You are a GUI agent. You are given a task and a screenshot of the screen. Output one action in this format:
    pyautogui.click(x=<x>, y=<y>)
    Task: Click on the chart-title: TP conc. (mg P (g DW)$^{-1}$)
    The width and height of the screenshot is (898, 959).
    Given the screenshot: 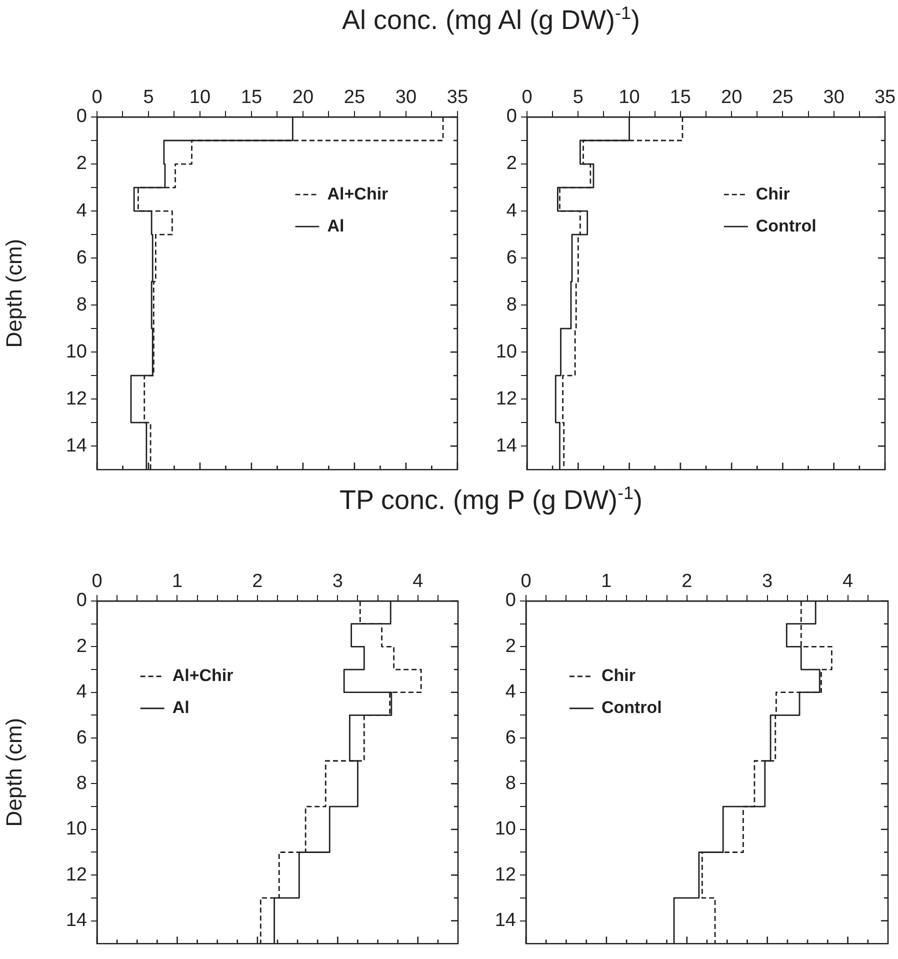 What is the action you would take?
    pyautogui.click(x=491, y=499)
    